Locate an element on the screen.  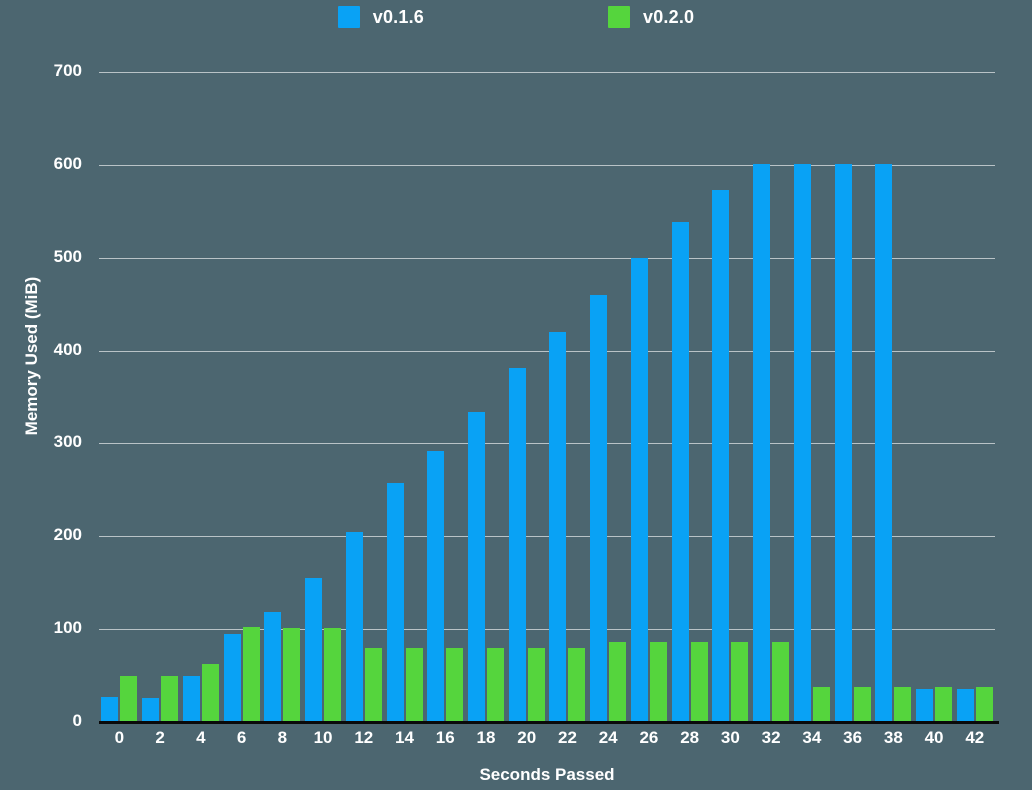
x-axis-tick-label: 22 is located at coordinates (567, 737).